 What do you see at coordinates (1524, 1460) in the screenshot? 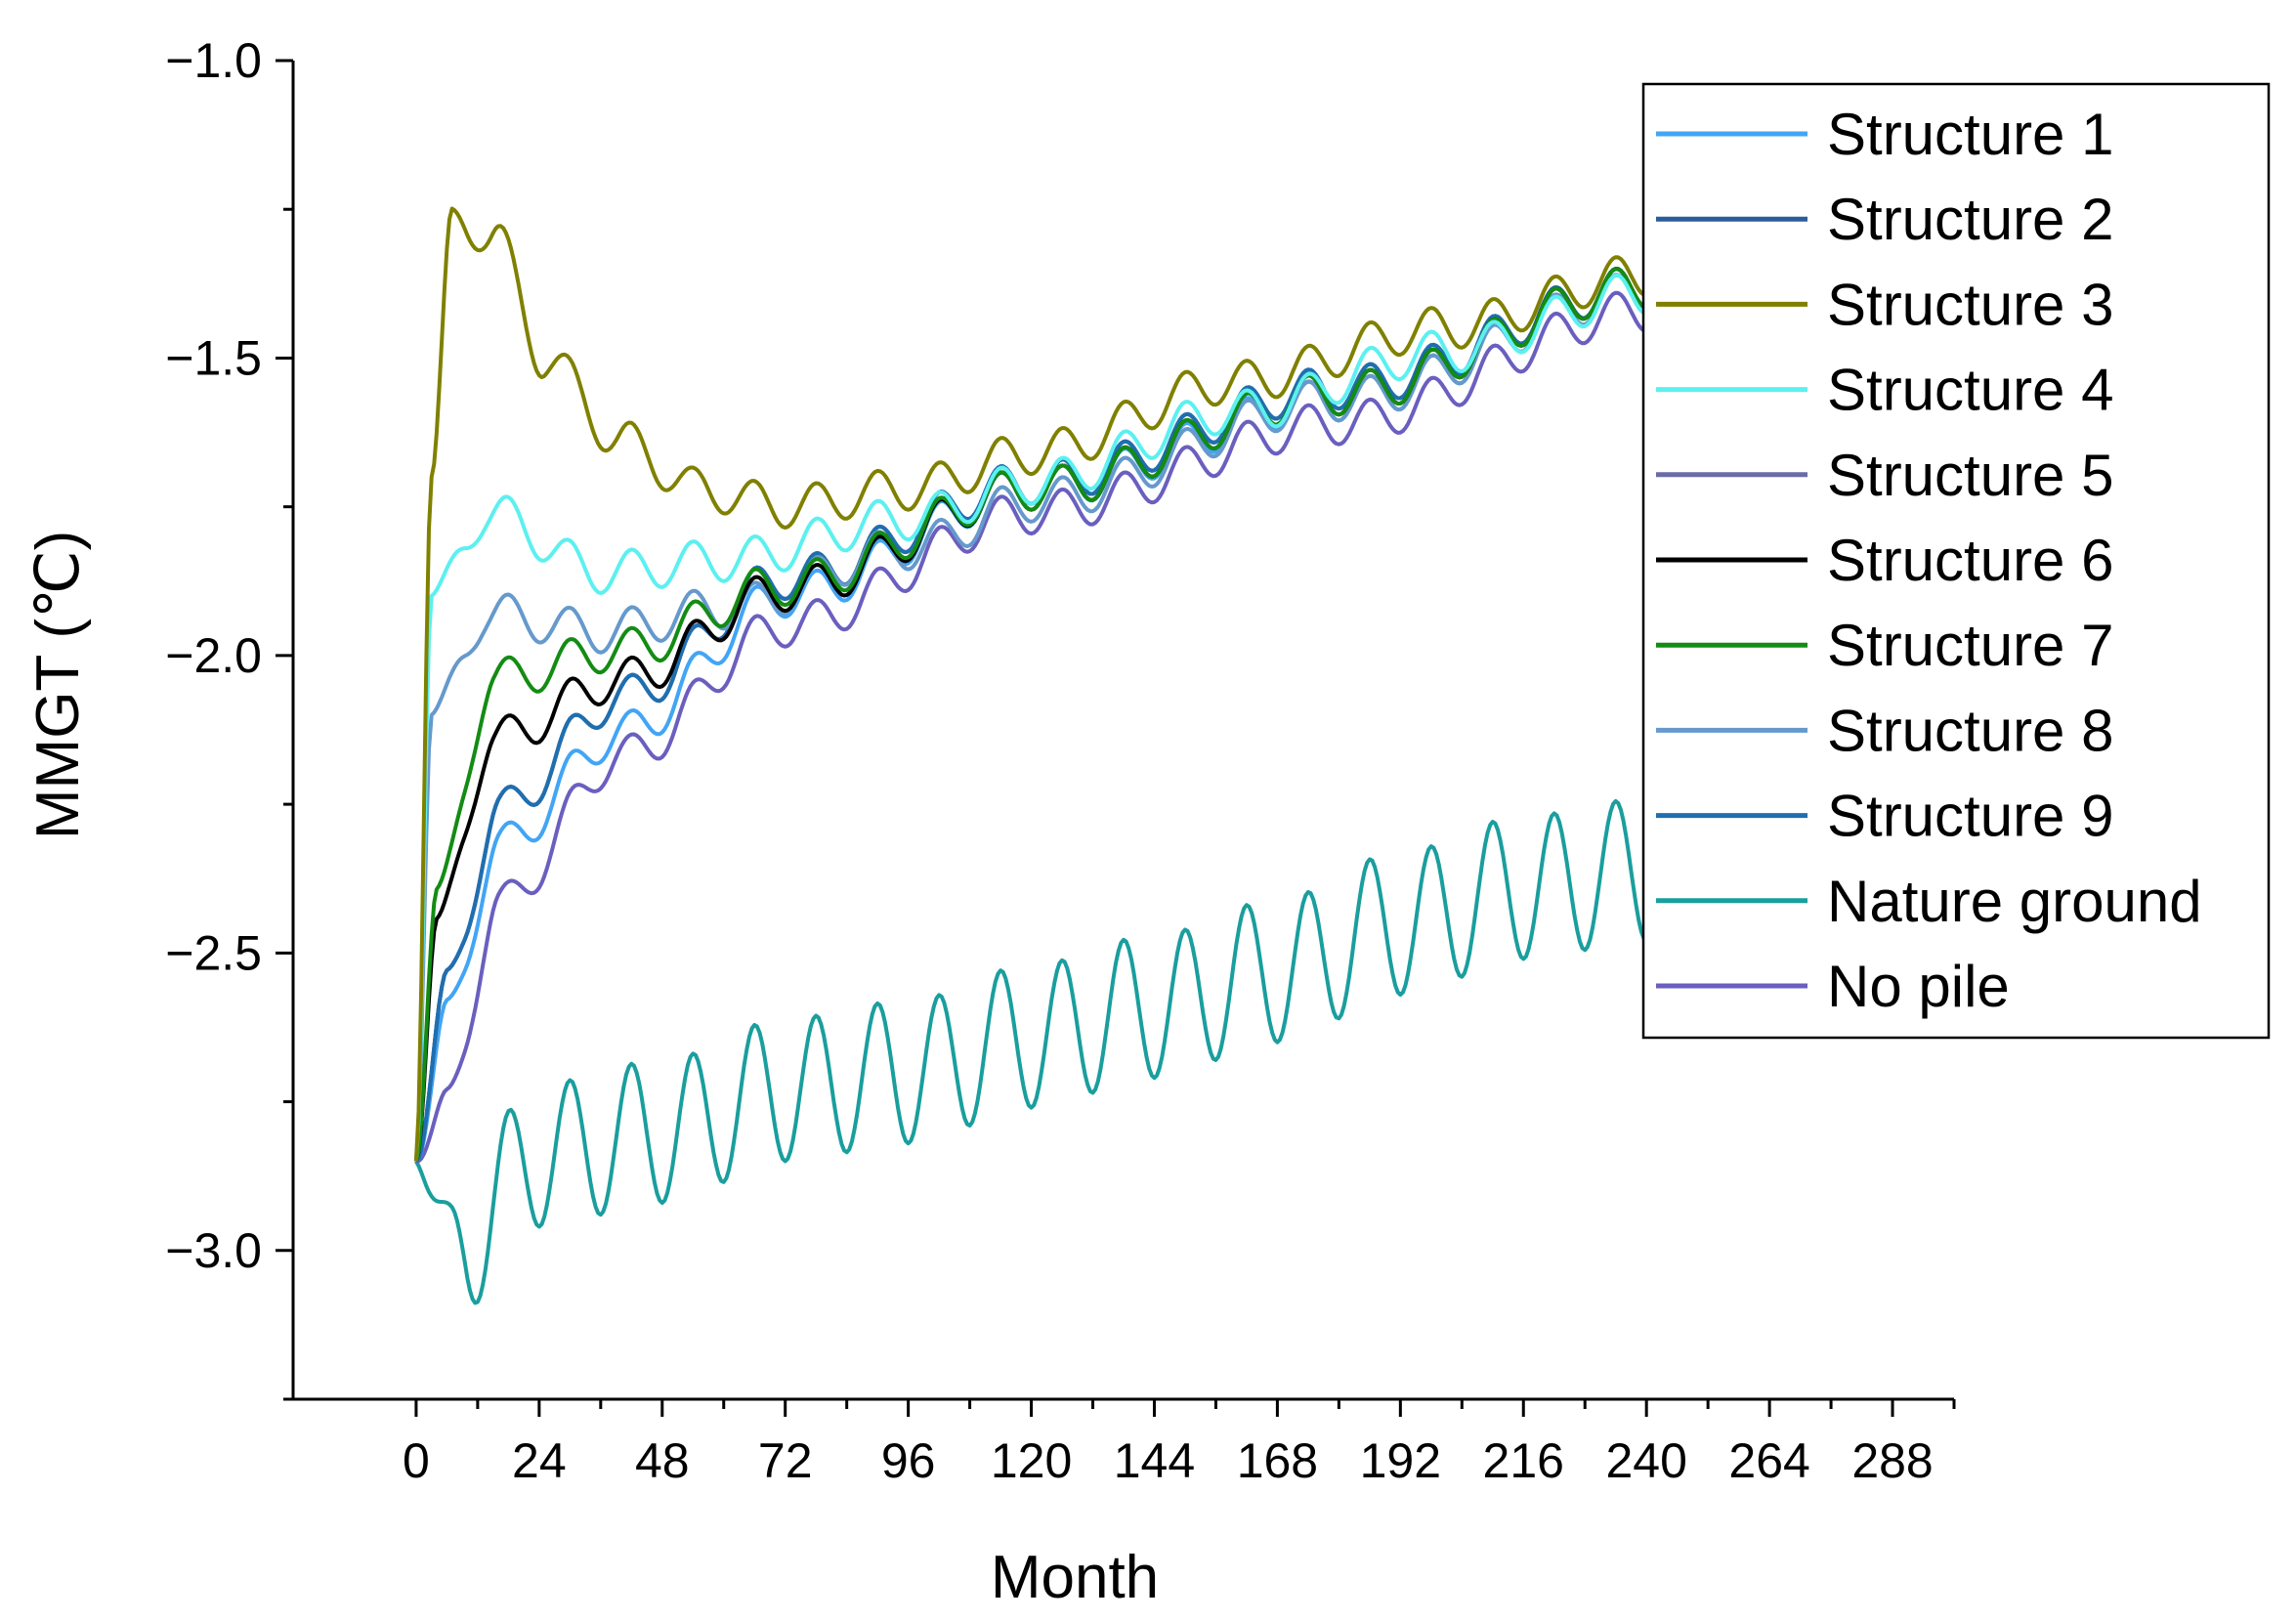
I see `x-tick-label: 216` at bounding box center [1524, 1460].